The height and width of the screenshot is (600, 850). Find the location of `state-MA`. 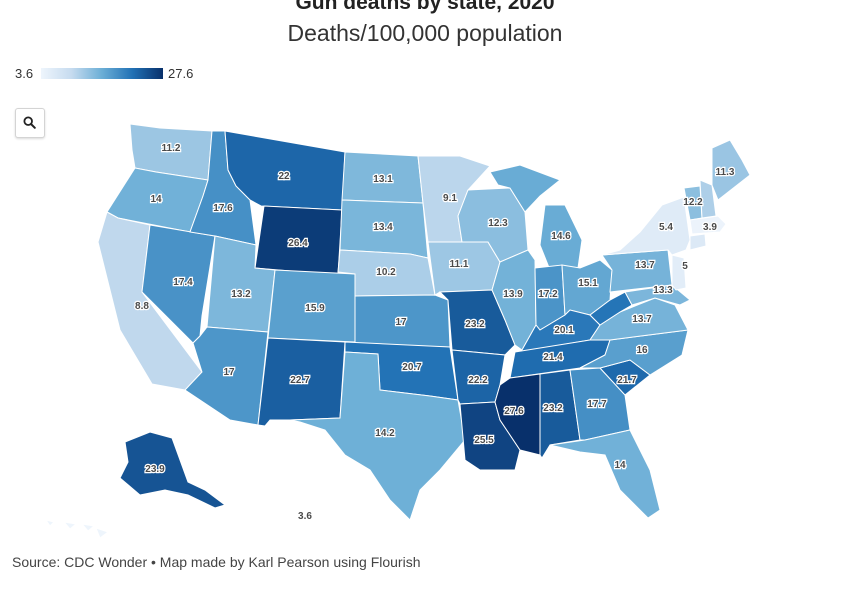

state-MA is located at coordinates (708, 225).